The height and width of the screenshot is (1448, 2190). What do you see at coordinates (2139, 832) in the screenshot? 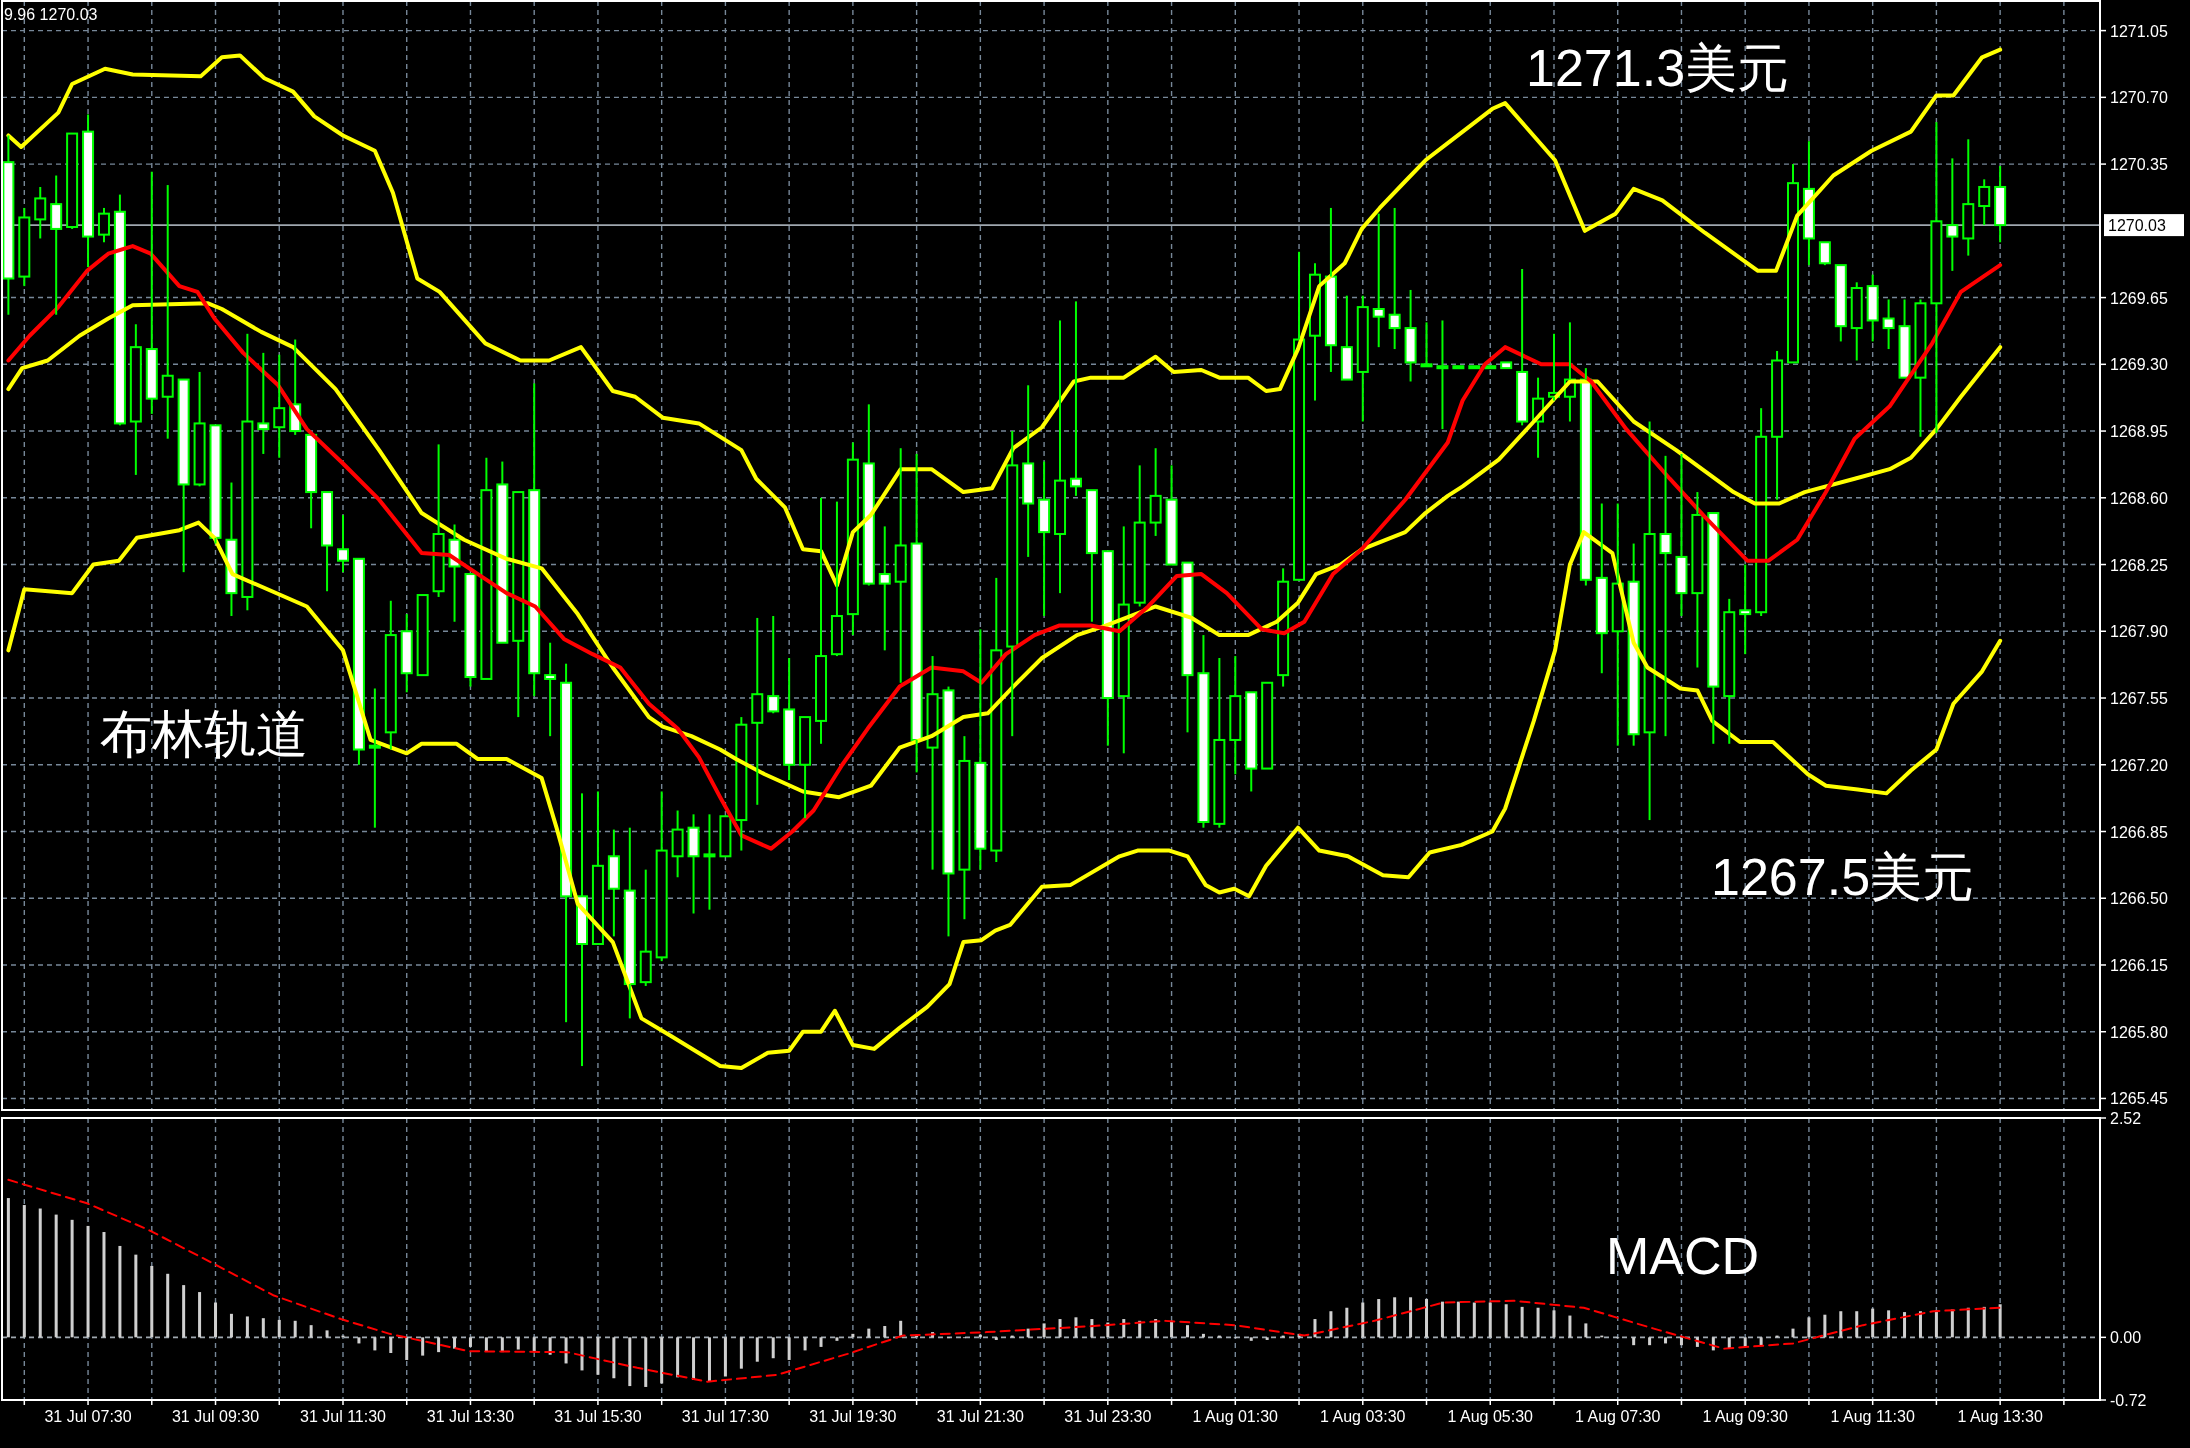
I see `y-tick-label: 1266.85` at bounding box center [2139, 832].